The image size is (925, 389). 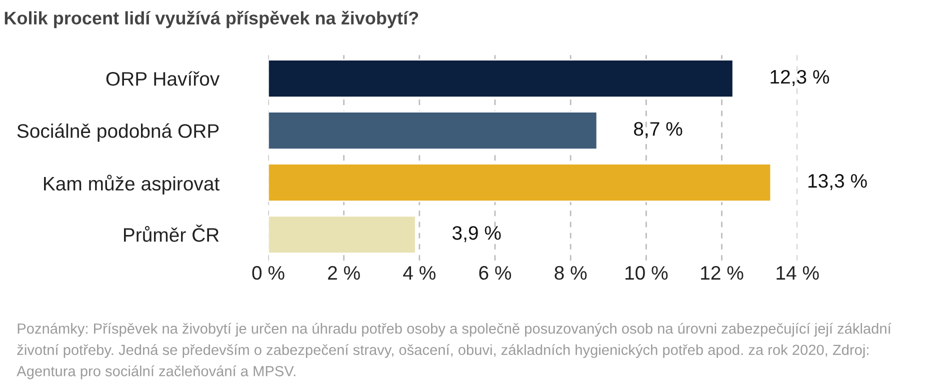 I want to click on y-tick-label: ORP Havířov, so click(x=163, y=78).